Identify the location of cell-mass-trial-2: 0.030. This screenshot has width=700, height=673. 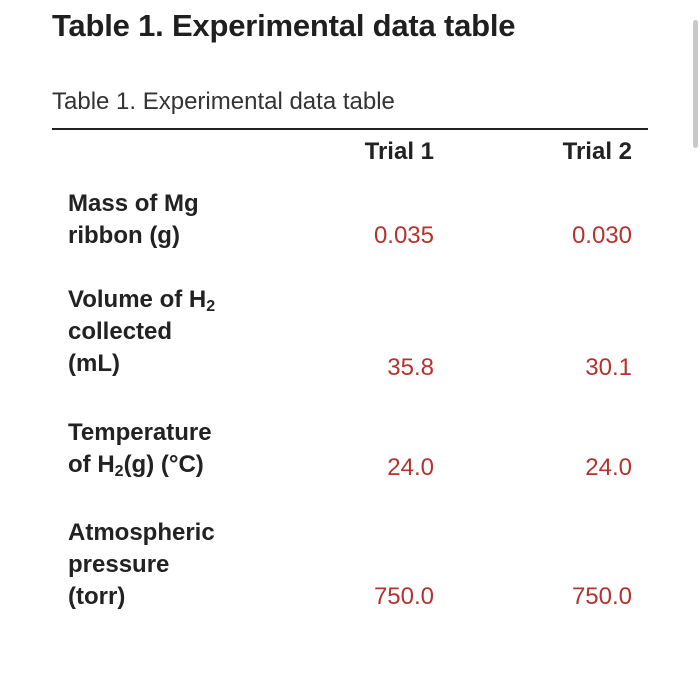
(601, 235).